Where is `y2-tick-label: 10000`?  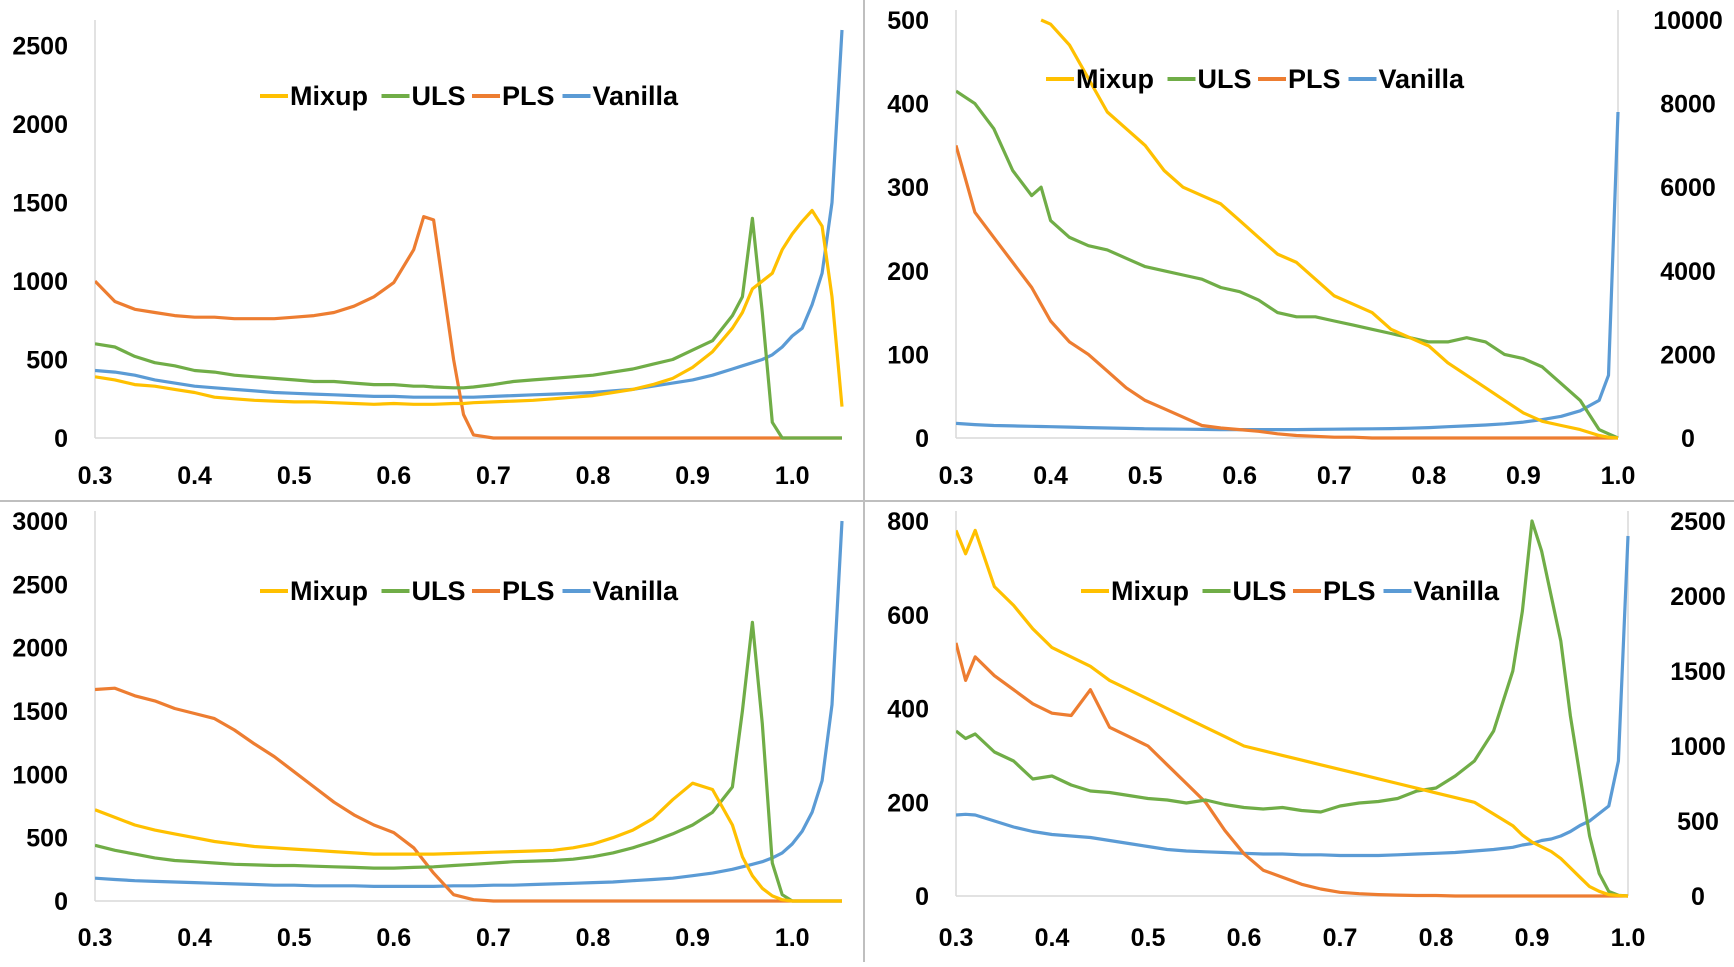
y2-tick-label: 10000 is located at coordinates (1688, 21).